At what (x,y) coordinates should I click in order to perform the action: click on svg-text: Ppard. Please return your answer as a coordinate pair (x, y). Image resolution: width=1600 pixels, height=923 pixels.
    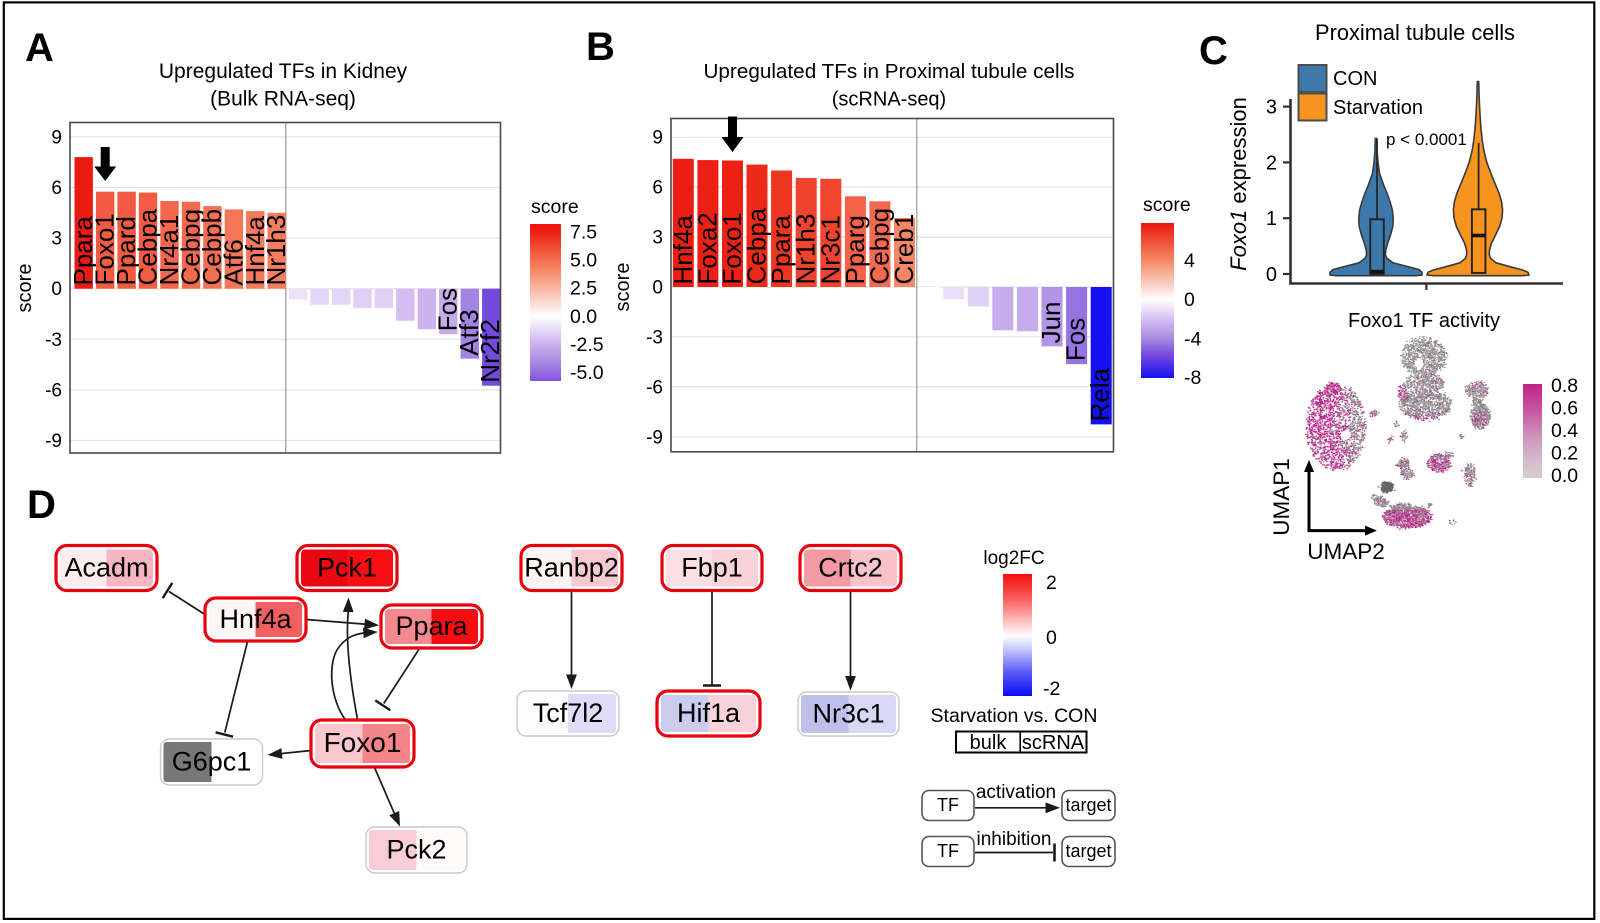
    Looking at the image, I should click on (126, 250).